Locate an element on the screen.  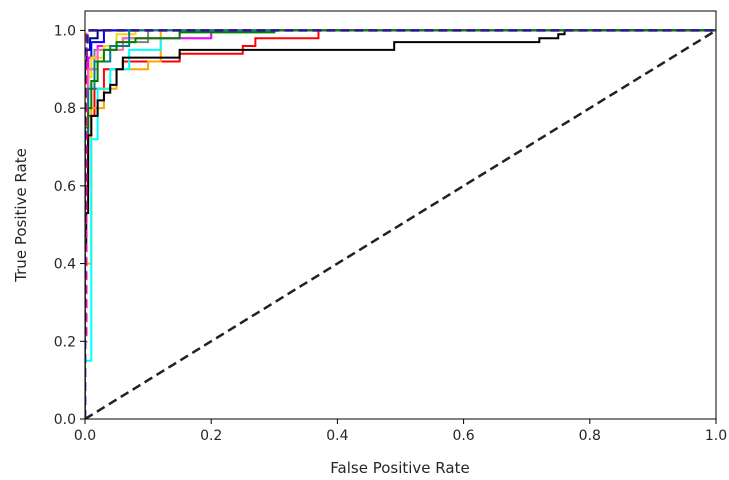
y-tick-label: 0.4 is located at coordinates (65, 265).